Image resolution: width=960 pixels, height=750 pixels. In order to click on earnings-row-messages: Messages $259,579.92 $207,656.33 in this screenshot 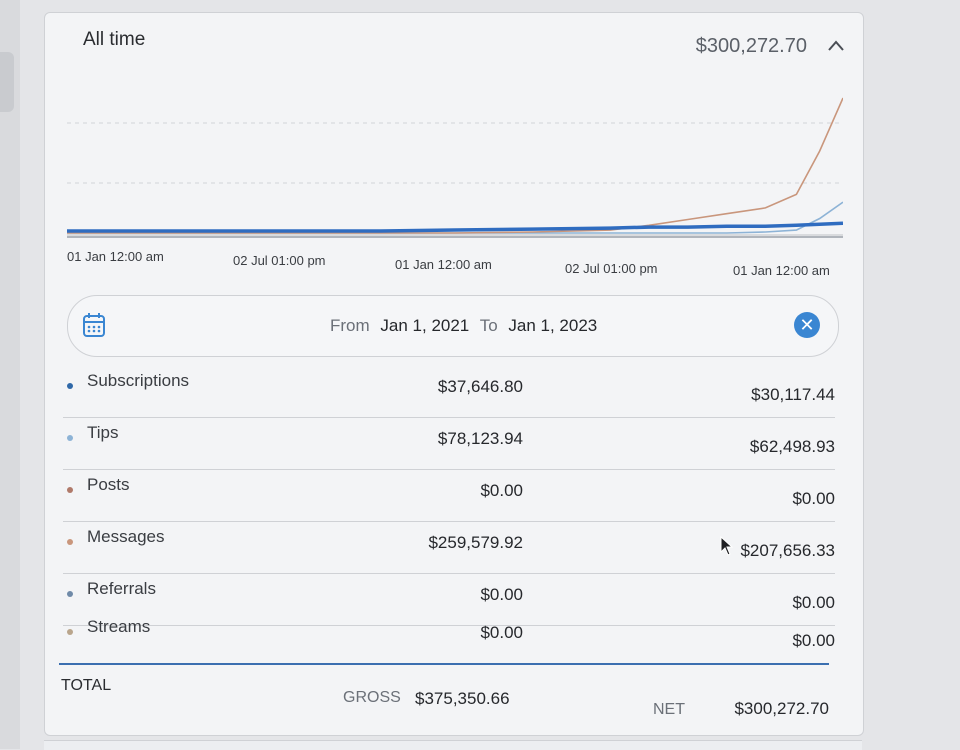, I will do `click(449, 547)`.